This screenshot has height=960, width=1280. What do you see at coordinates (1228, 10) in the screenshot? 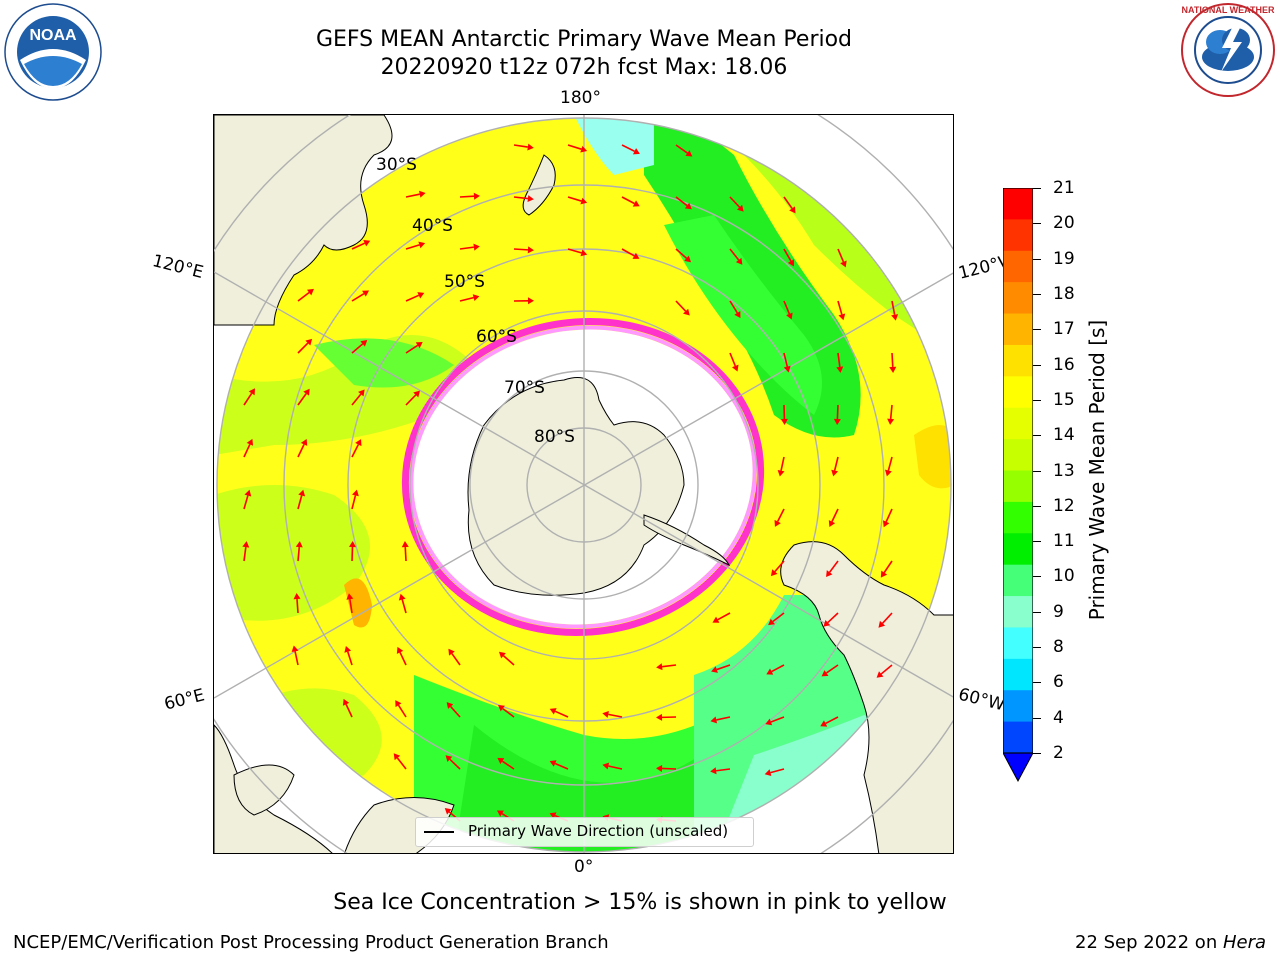
I see `svg-text: NATIONAL WEATHER` at bounding box center [1228, 10].